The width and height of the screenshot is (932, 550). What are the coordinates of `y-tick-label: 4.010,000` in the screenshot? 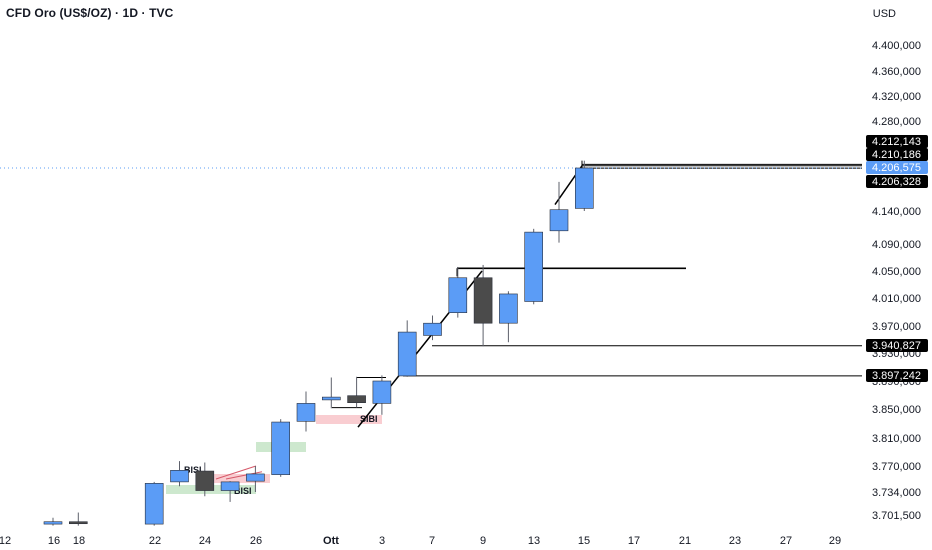 It's located at (896, 299).